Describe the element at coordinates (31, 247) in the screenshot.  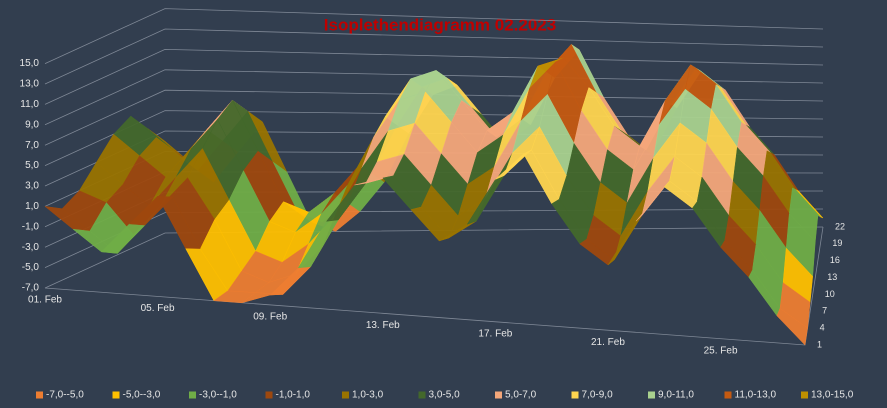
I see `y-tick-label: -3,0` at that location.